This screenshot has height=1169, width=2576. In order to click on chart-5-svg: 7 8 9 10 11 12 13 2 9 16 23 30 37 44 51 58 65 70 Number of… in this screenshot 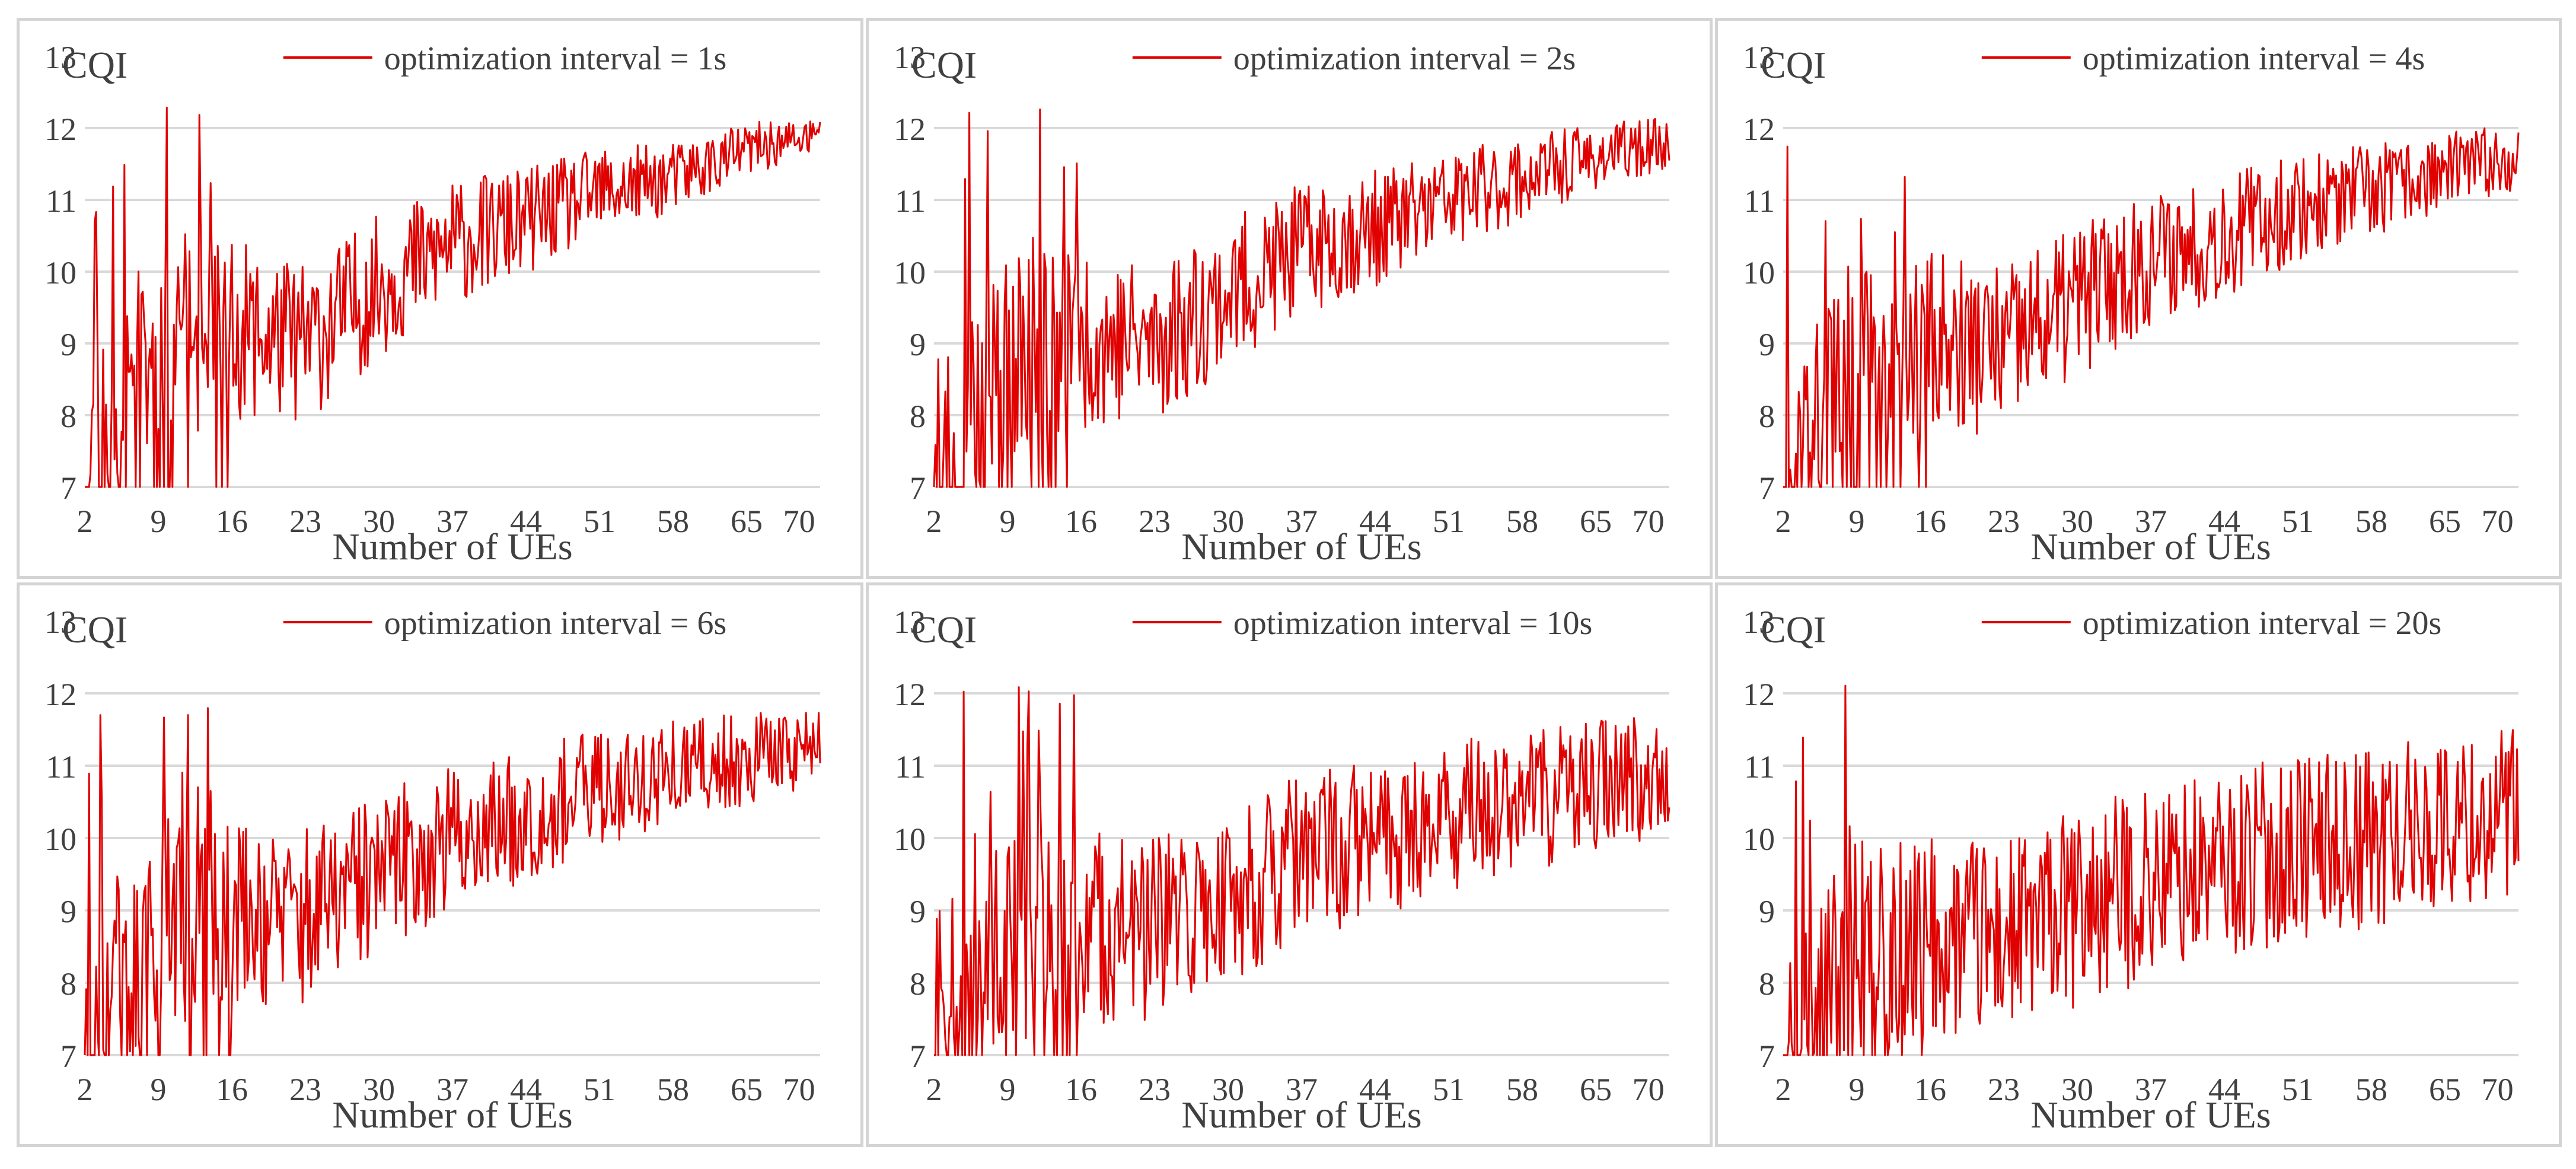, I will do `click(1282, 870)`.